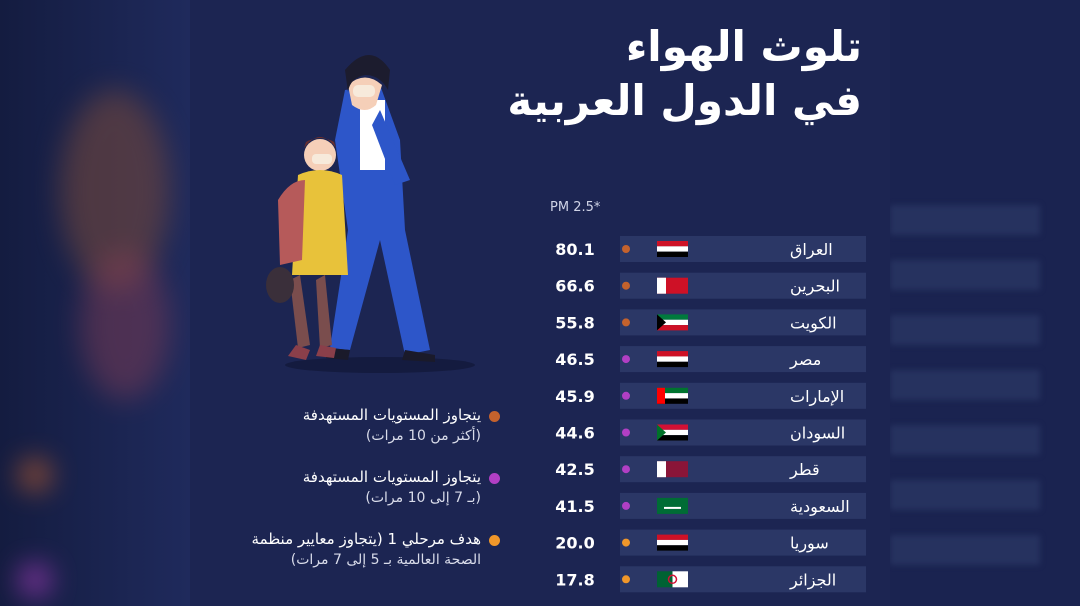 The image size is (1080, 606). Describe the element at coordinates (574, 286) in the screenshot. I see `value-label: 66.6` at that location.